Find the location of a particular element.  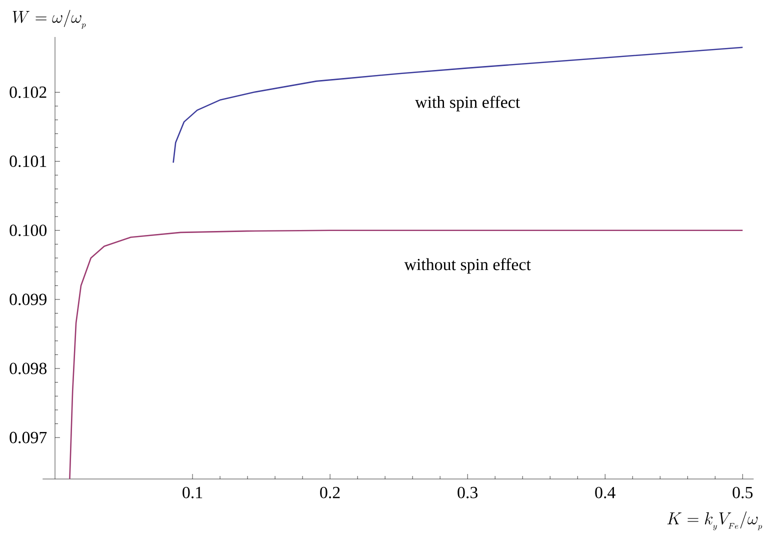

y-tick-label: 0.097 is located at coordinates (28, 438).